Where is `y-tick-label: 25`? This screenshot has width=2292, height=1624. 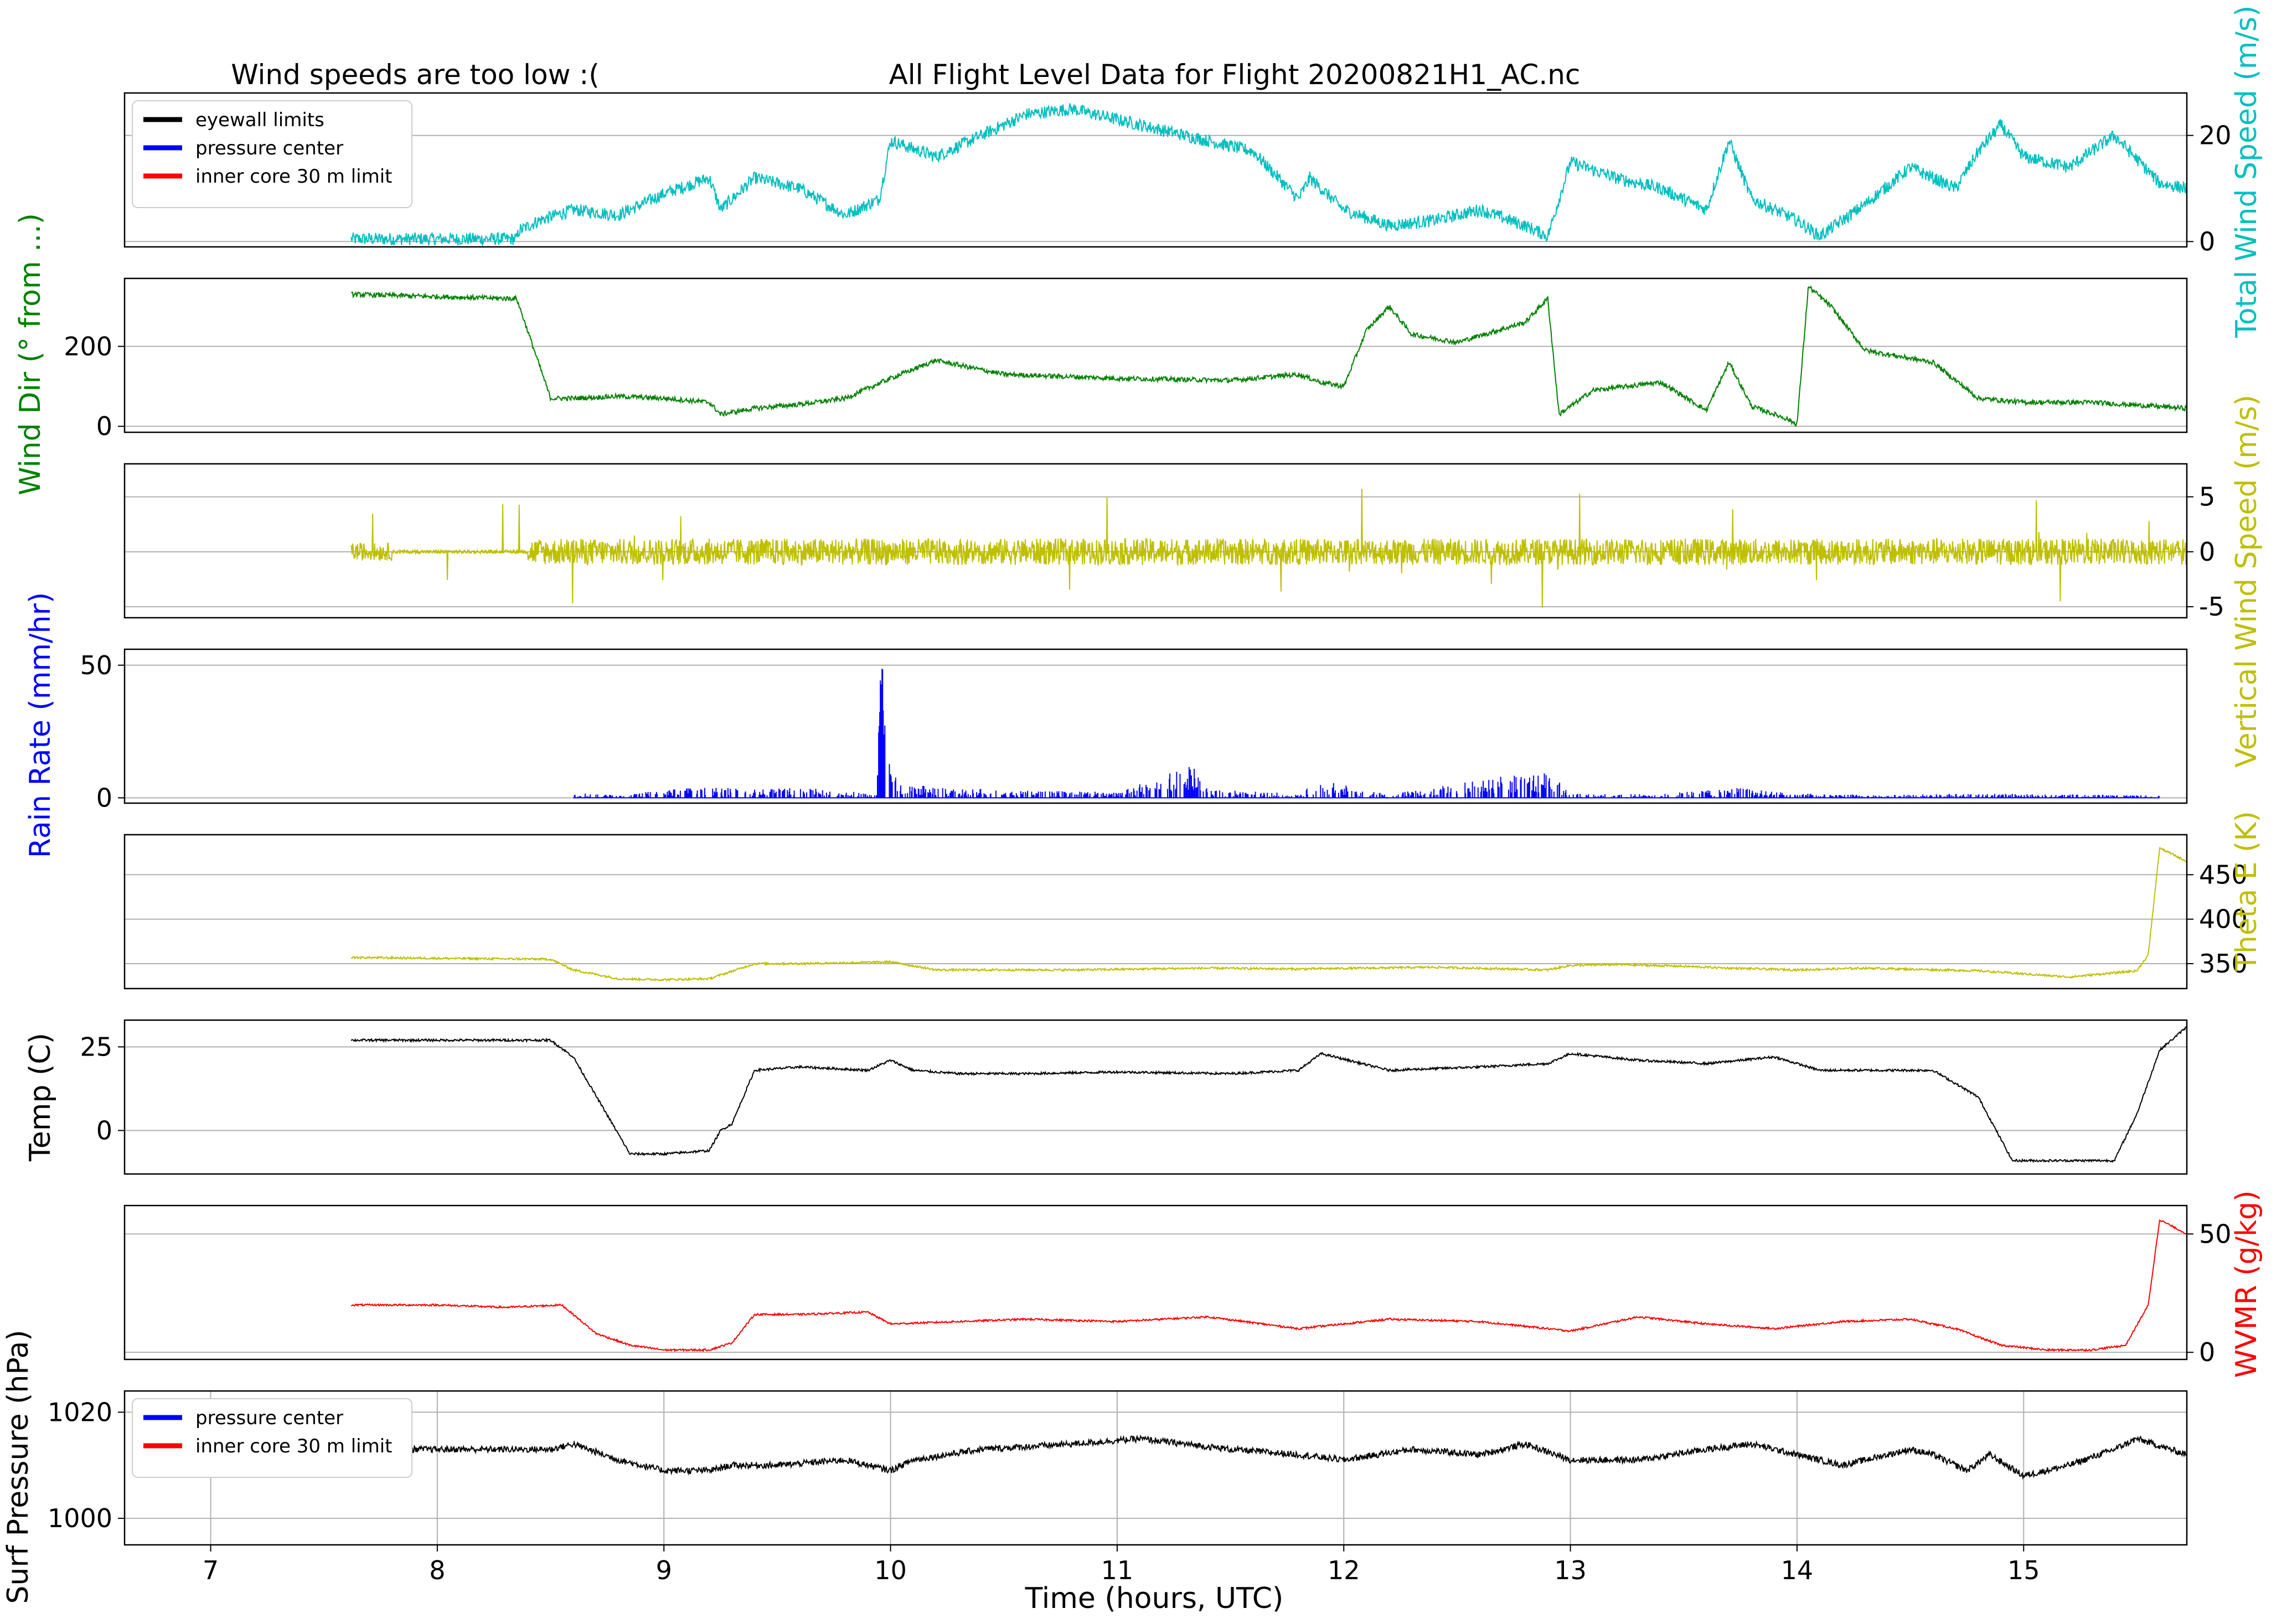 y-tick-label: 25 is located at coordinates (96, 1047).